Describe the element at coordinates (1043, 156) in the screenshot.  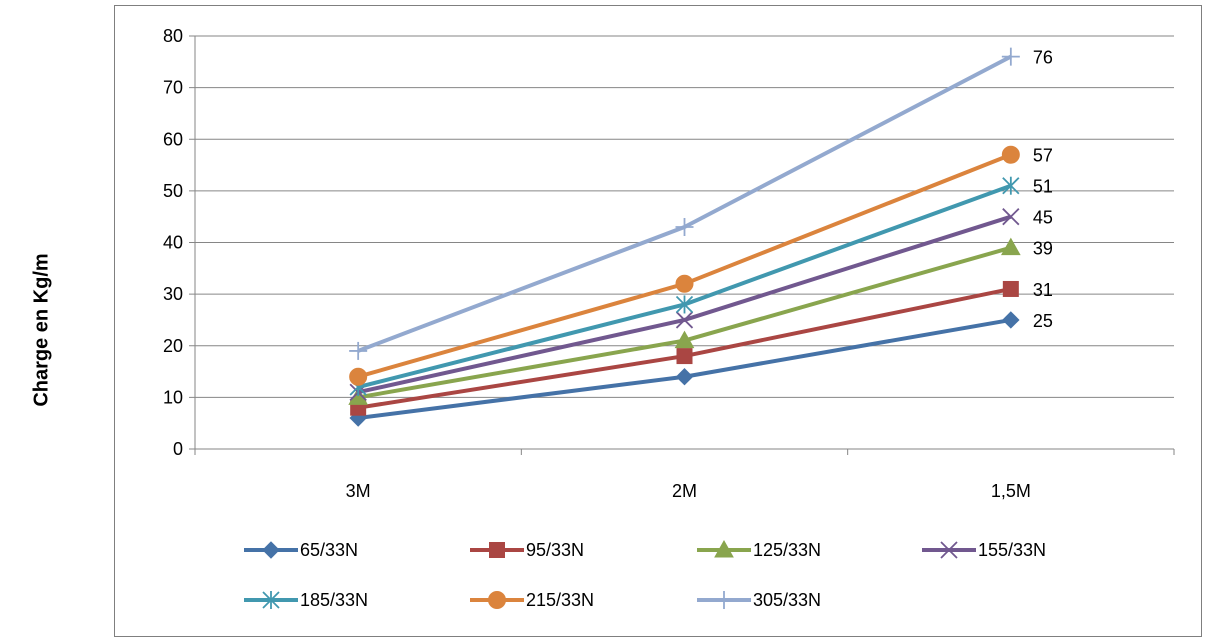
I see `data-label: 57` at that location.